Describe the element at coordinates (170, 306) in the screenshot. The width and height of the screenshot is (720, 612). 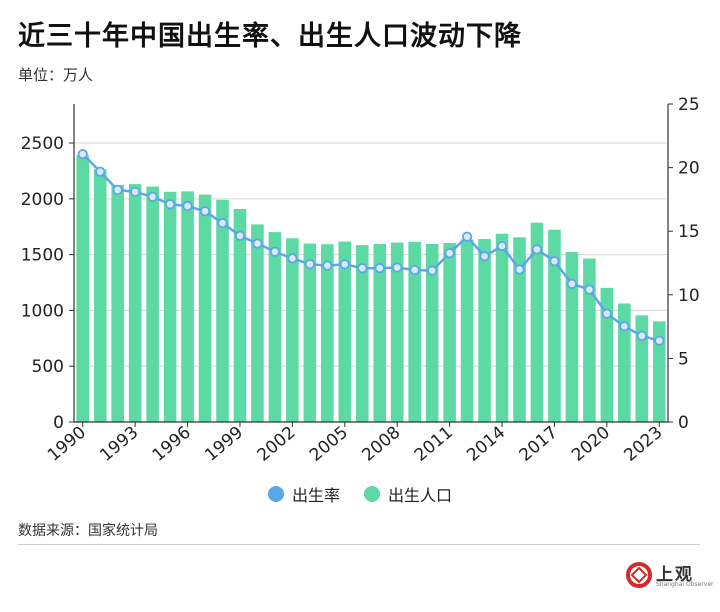
I see `bar-1995` at that location.